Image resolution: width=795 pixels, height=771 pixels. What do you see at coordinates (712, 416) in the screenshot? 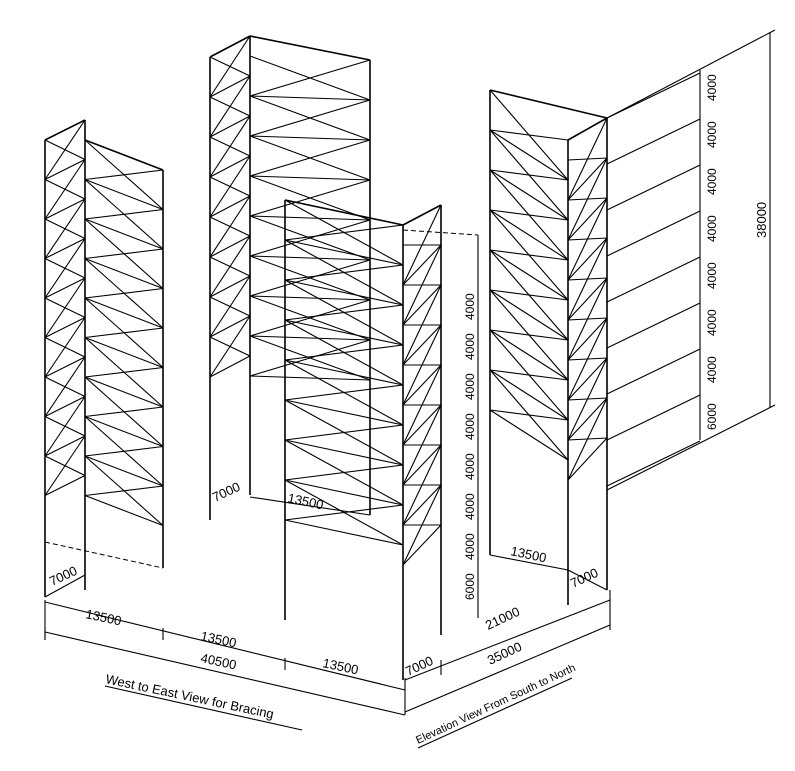
I see `east-level-label: 6000` at bounding box center [712, 416].